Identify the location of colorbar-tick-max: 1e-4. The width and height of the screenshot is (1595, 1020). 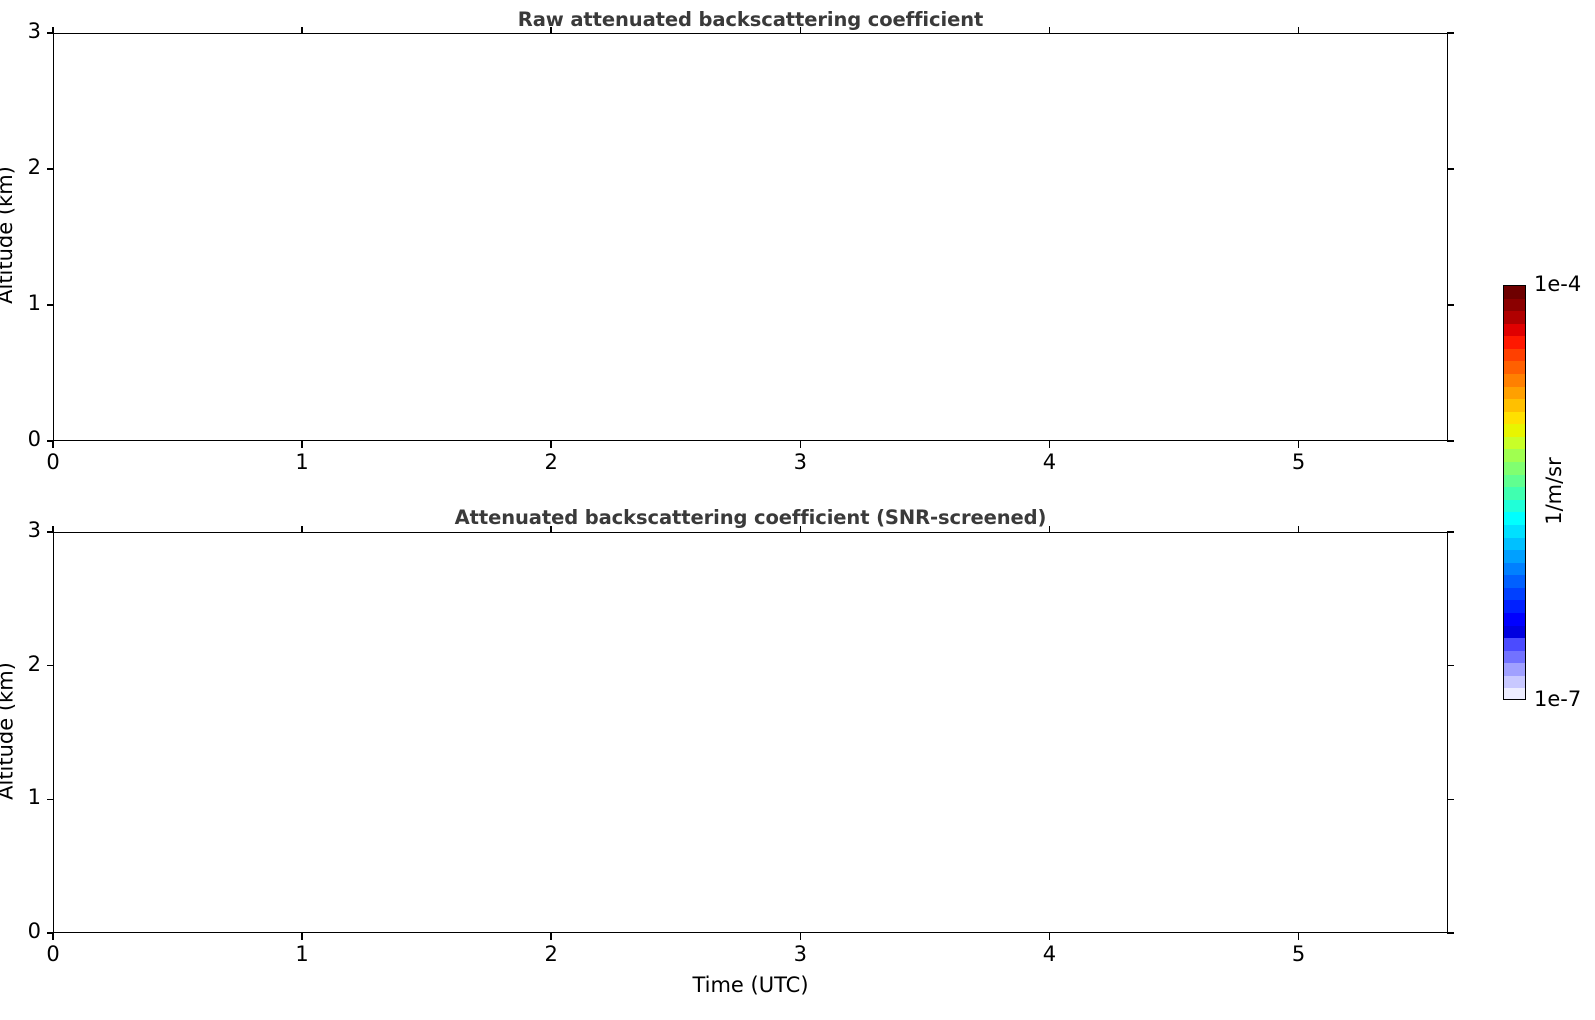
(1558, 284).